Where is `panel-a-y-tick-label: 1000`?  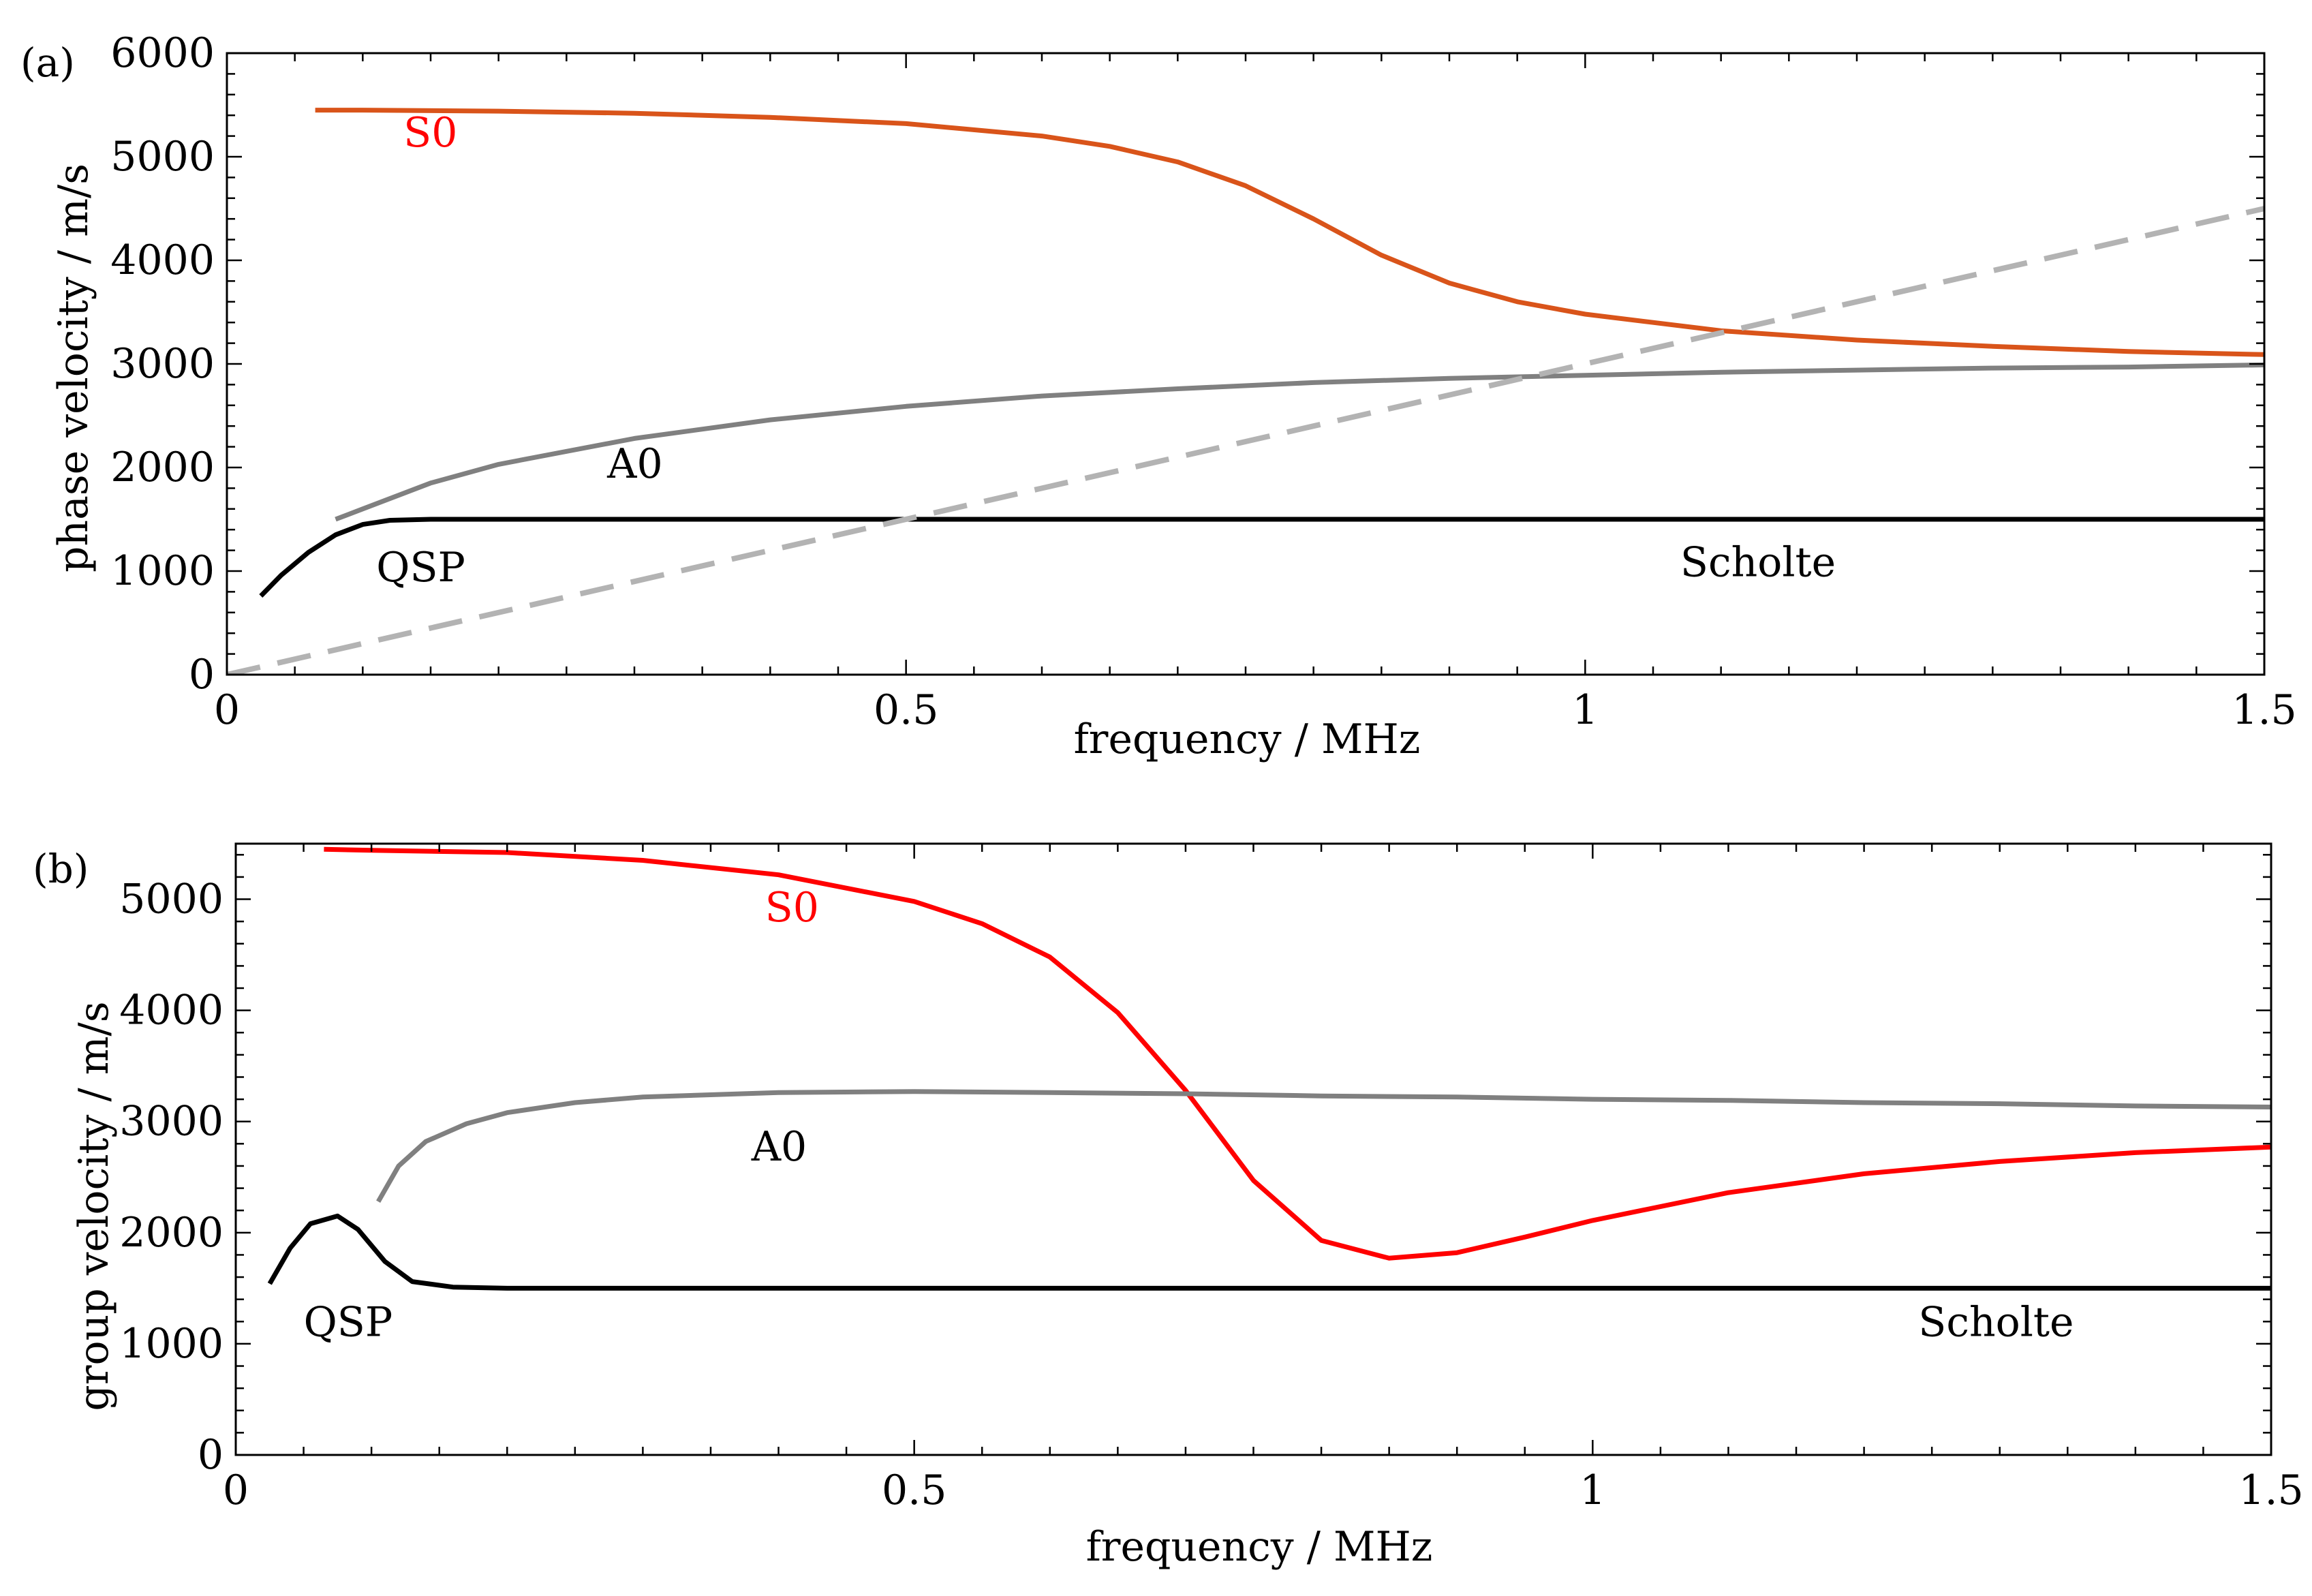 panel-a-y-tick-label: 1000 is located at coordinates (162, 571).